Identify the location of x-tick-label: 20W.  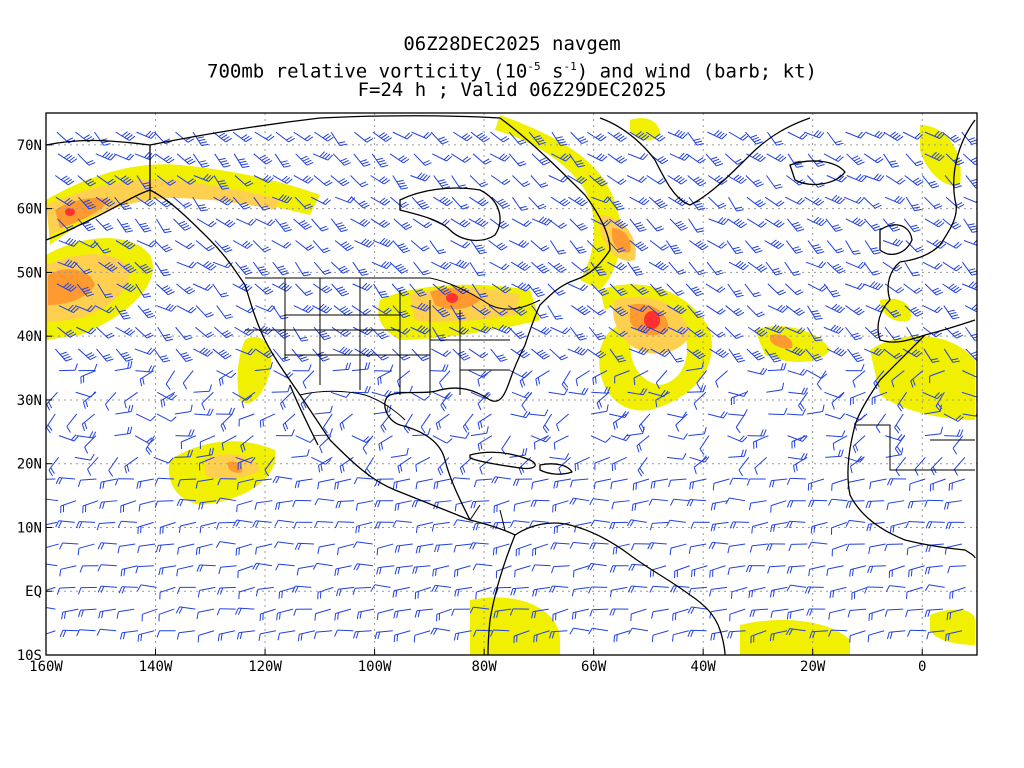
(813, 667).